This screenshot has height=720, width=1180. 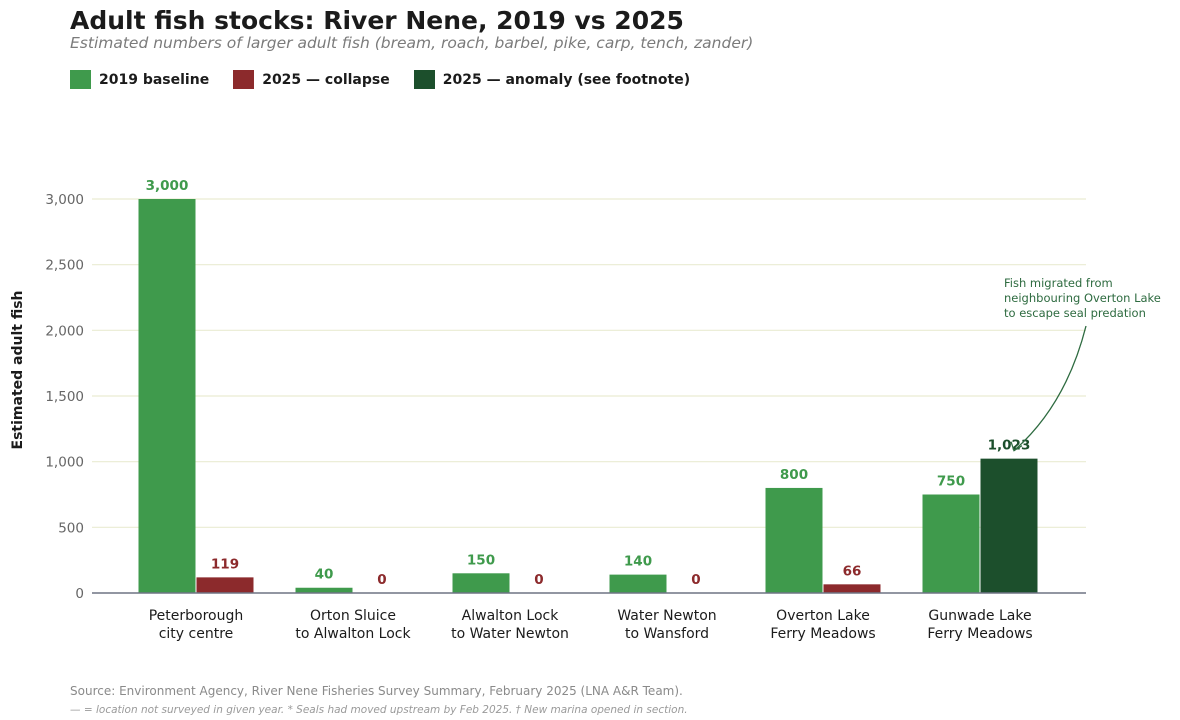 I want to click on y-tick-label: 2,500, so click(x=64, y=266).